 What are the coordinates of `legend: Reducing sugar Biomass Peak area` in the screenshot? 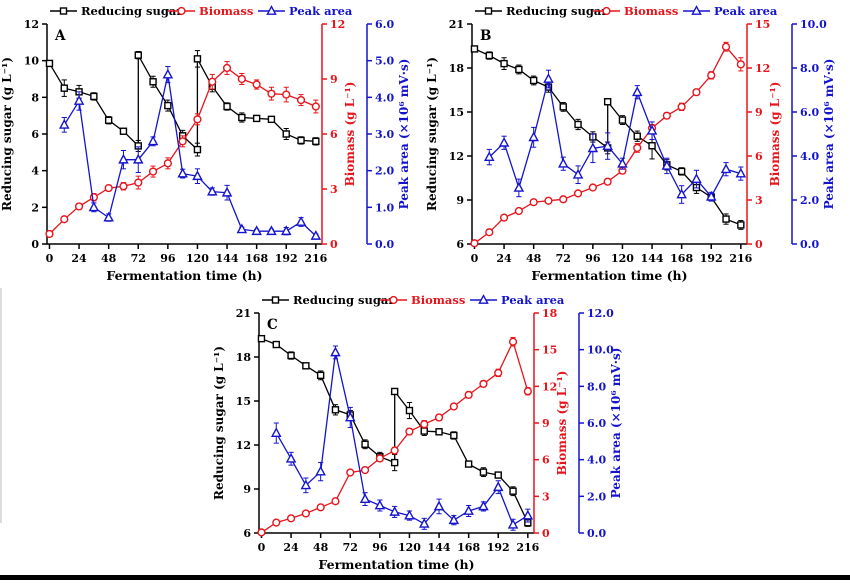 It's located at (626, 11).